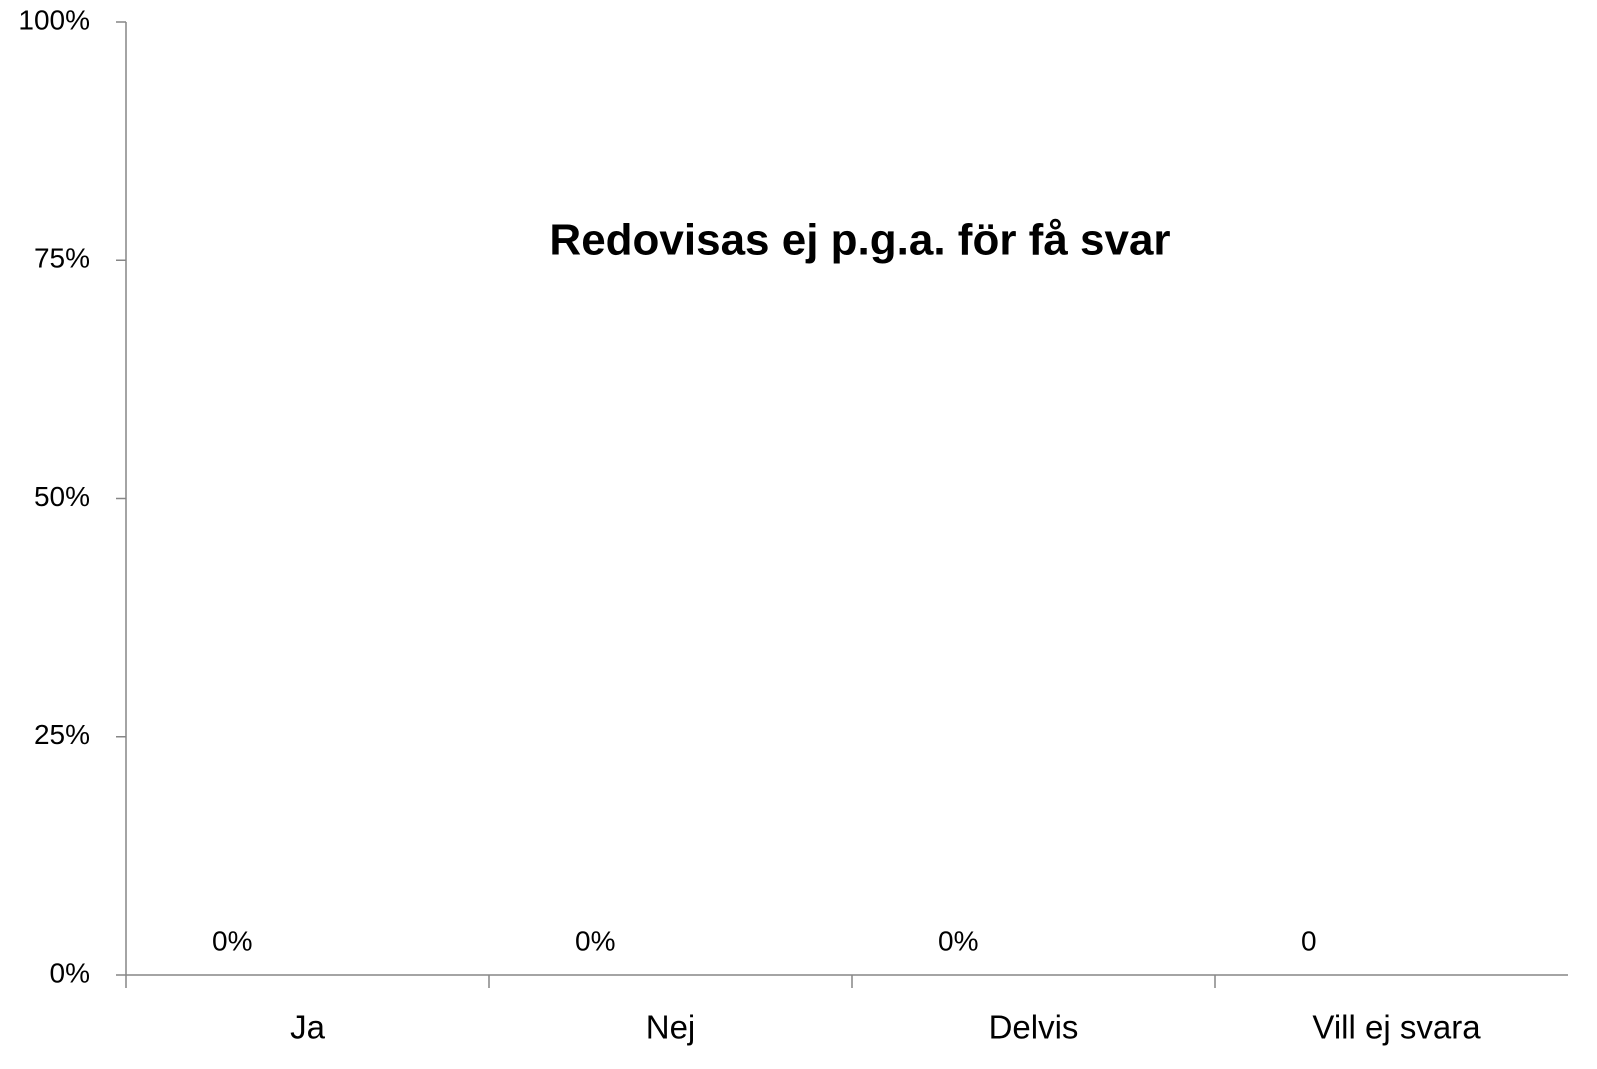 The height and width of the screenshot is (1069, 1597). I want to click on y-tick-label: 100%, so click(54, 19).